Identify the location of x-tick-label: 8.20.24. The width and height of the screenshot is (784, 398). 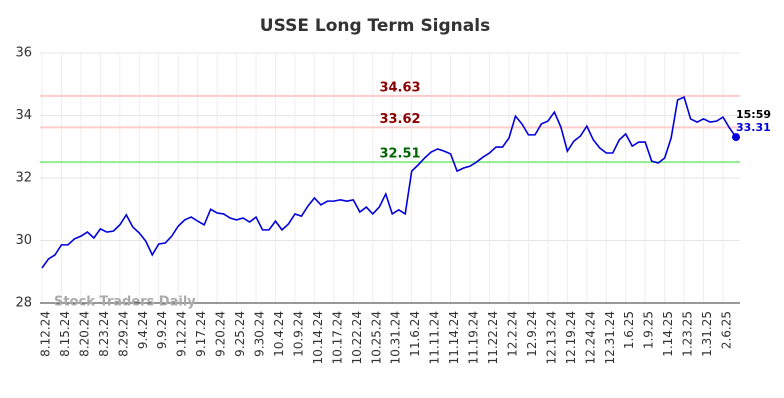
(84, 334).